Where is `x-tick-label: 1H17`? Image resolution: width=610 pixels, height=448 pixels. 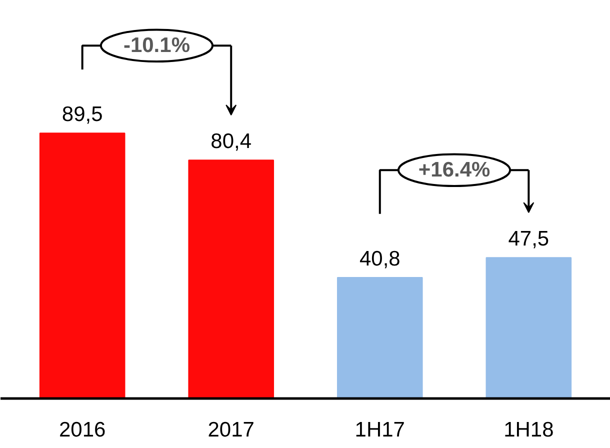
x-tick-label: 1H17 is located at coordinates (379, 430).